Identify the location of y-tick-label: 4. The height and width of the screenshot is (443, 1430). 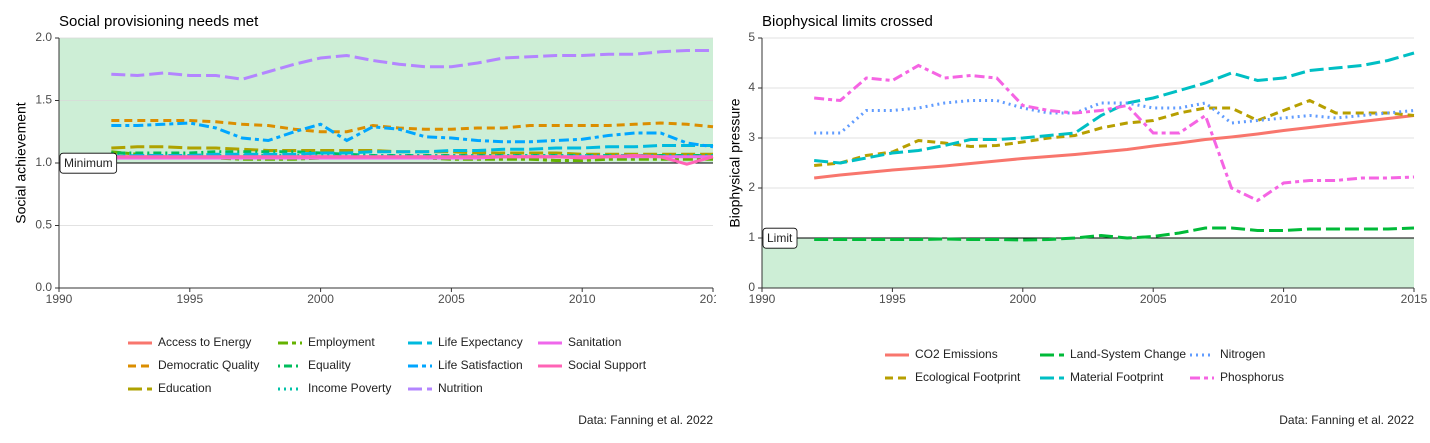
(751, 87).